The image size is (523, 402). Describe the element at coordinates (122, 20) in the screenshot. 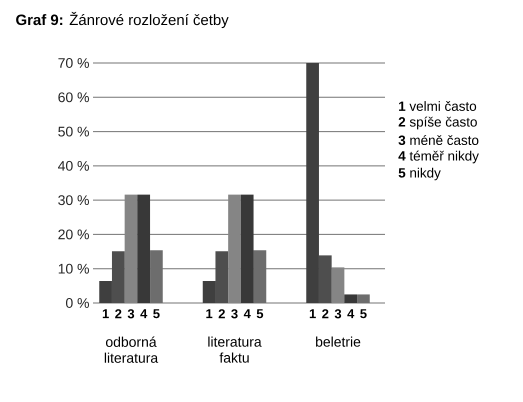

I see `chart-title: Graf 9: Žánrové rozložení četby` at that location.